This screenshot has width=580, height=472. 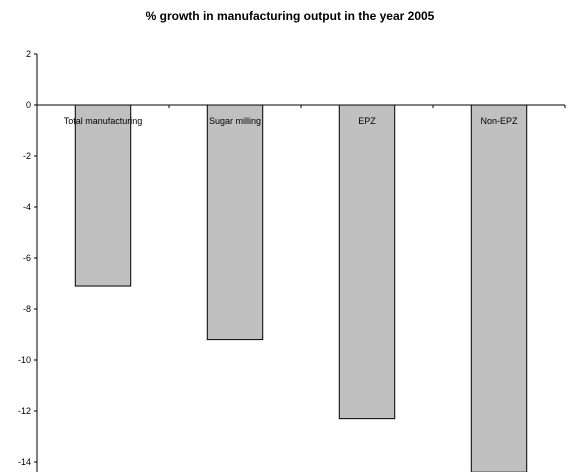 I want to click on y-tick-label: -10, so click(x=24, y=360).